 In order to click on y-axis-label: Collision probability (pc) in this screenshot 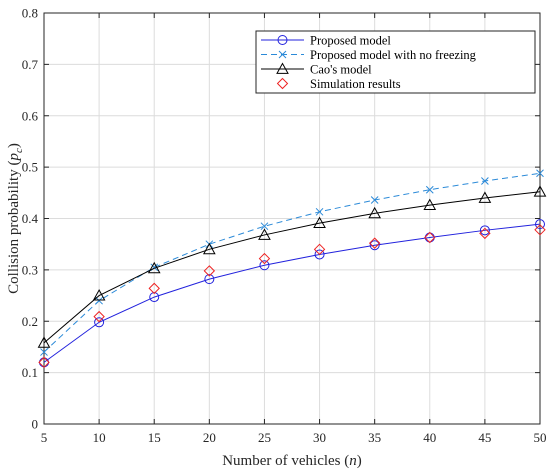, I will do `click(15, 218)`.